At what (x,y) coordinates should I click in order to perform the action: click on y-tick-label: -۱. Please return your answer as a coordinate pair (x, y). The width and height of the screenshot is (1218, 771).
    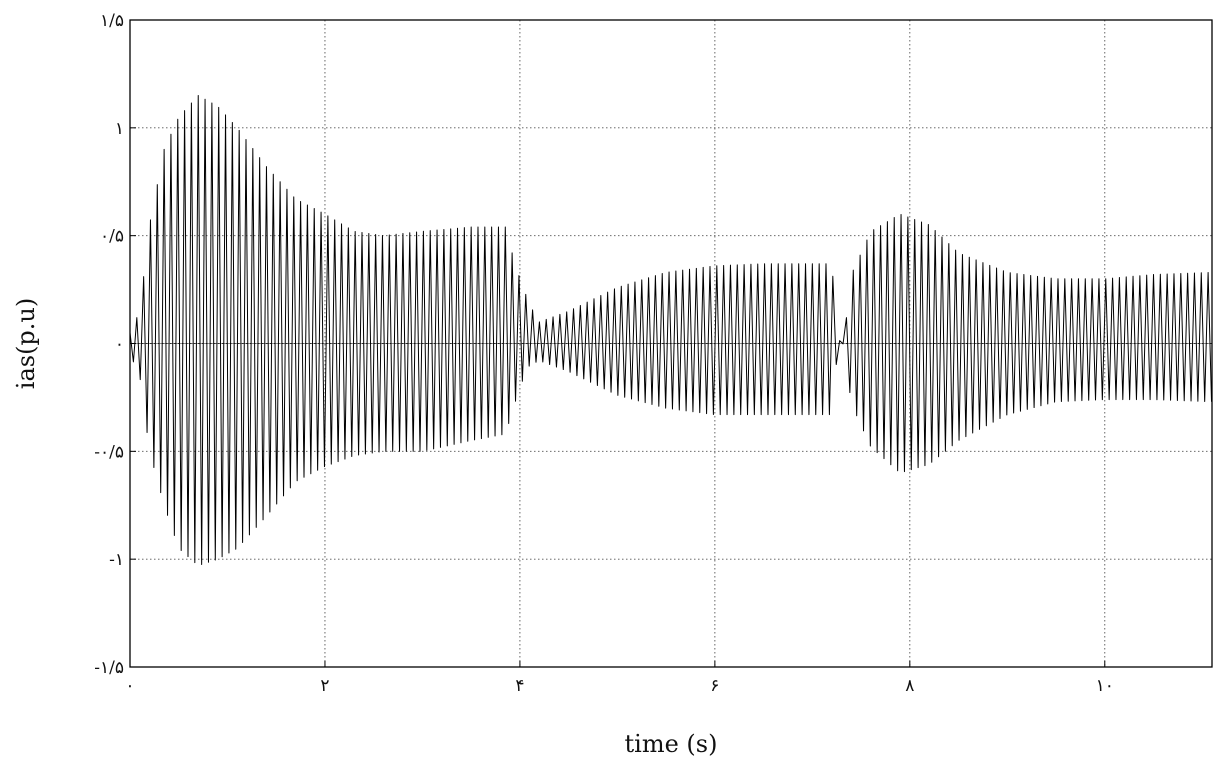
    Looking at the image, I should click on (116, 560).